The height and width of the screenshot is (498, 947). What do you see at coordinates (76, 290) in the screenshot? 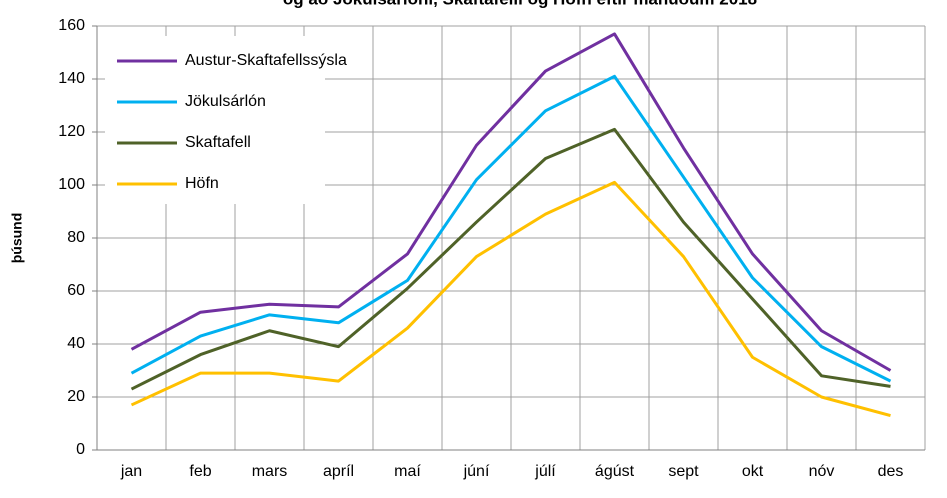
I see `y-tick-label: 60` at bounding box center [76, 290].